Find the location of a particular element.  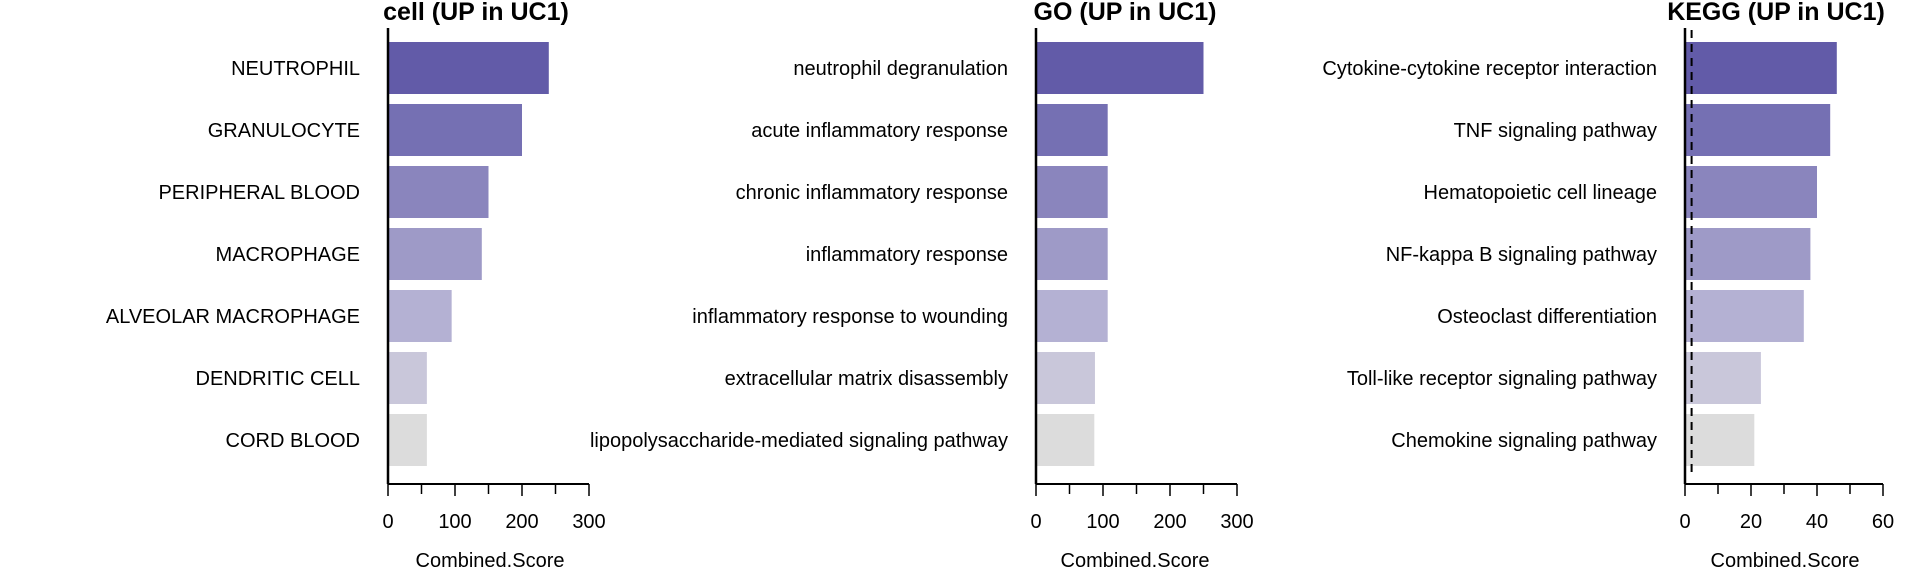

category-label: ALVEOLAR MACROPHAGE is located at coordinates (233, 317).